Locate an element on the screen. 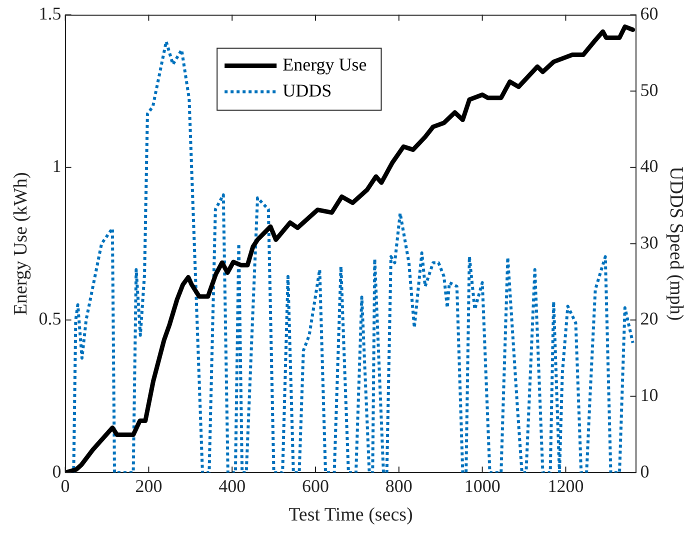 Image resolution: width=699 pixels, height=535 pixels. legend-label: UDDS is located at coordinates (307, 90).